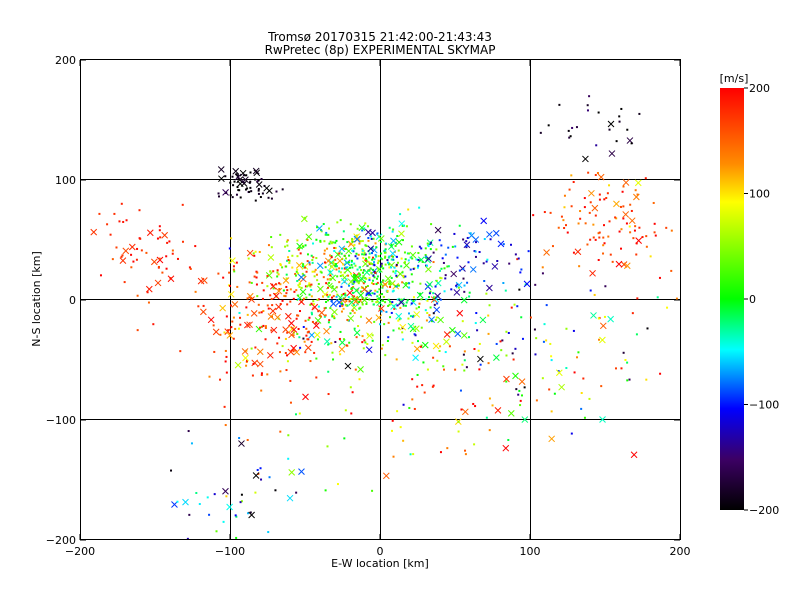  What do you see at coordinates (379, 37) in the screenshot?
I see `chart-title: Tromsø 20170315 21:42:00-21:43:43` at bounding box center [379, 37].